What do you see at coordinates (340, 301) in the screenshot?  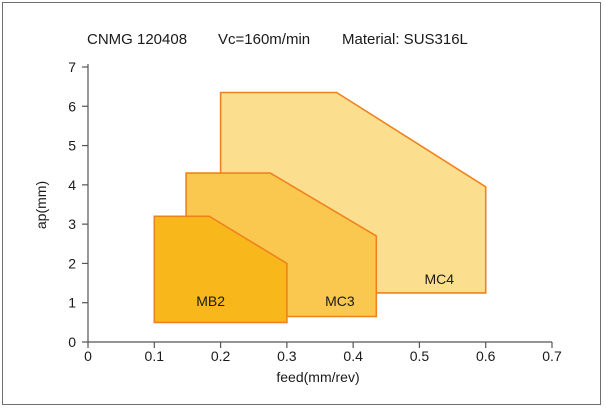 I see `region-label-mc3: MC3` at bounding box center [340, 301].